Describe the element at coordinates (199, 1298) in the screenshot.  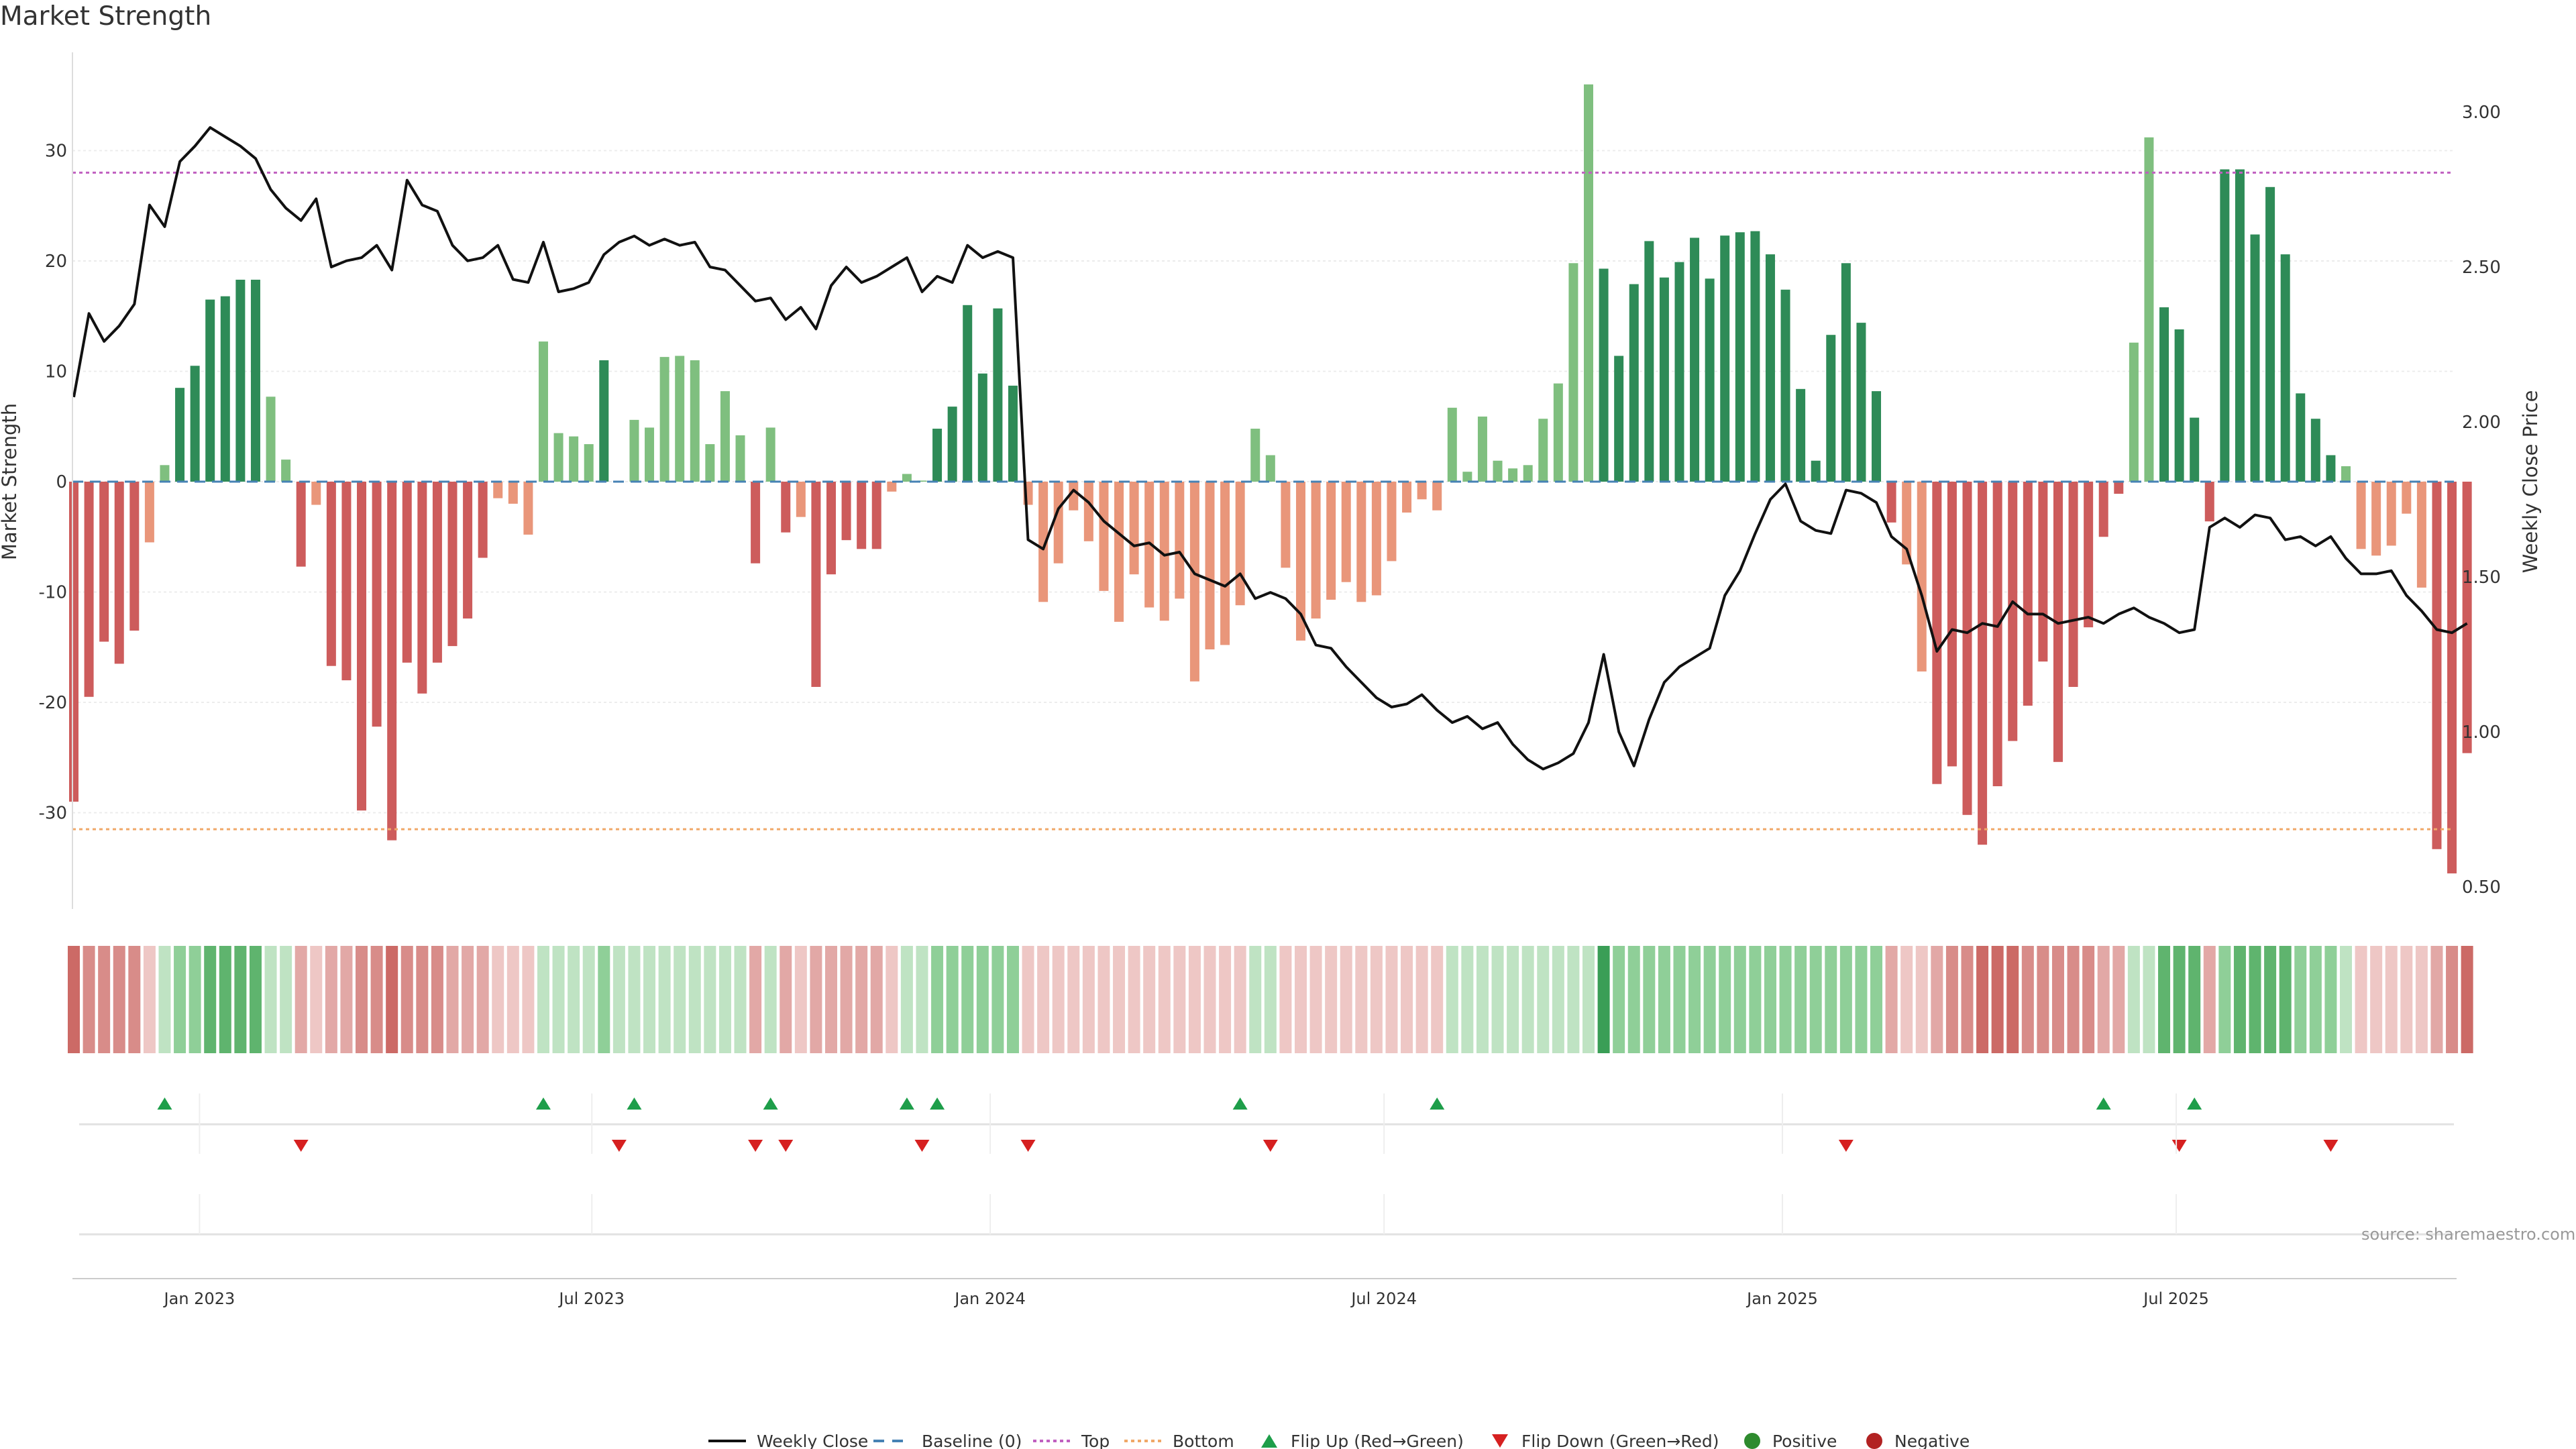
I see `x-tick-label: Jan 2023` at that location.